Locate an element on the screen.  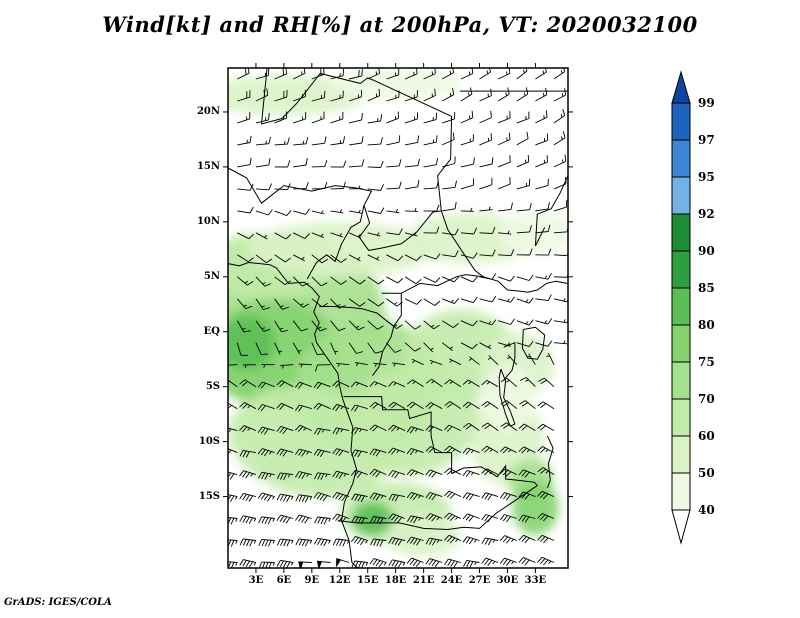
rh-contour-region is located at coordinates (535, 508).